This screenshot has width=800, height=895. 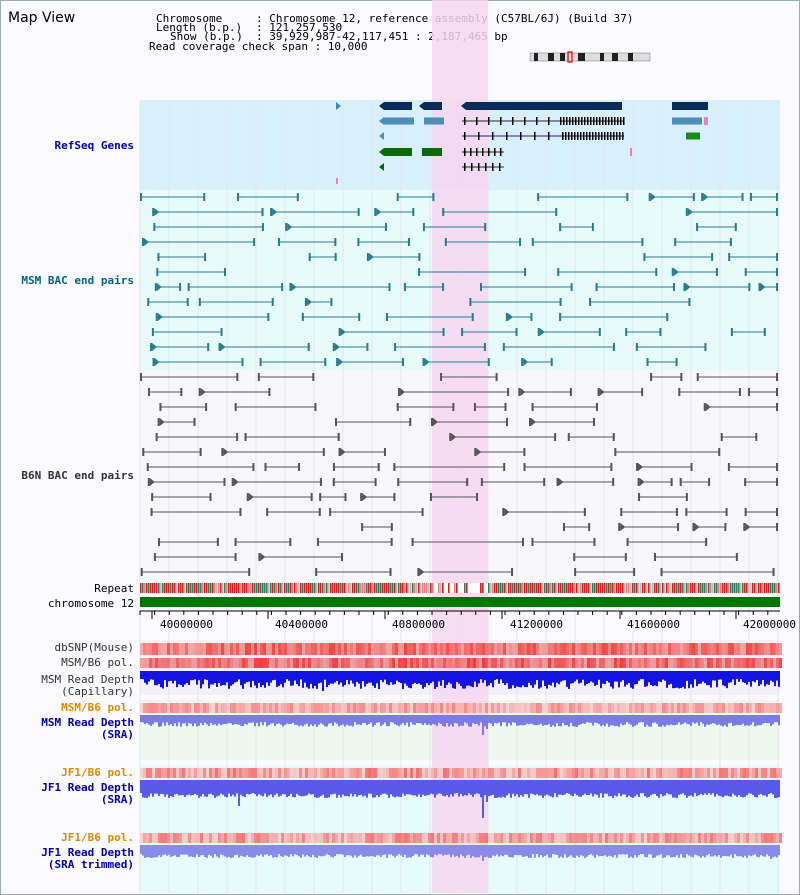 I want to click on exon-mark, so click(x=584, y=136).